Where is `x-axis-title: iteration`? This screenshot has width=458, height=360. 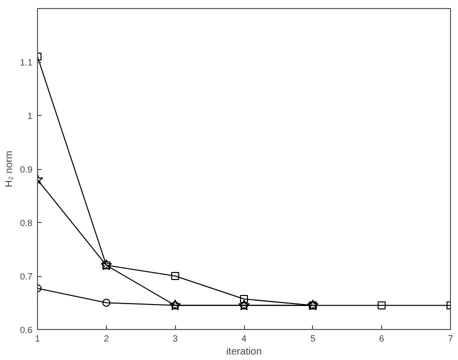 x-axis-title: iteration is located at coordinates (244, 352).